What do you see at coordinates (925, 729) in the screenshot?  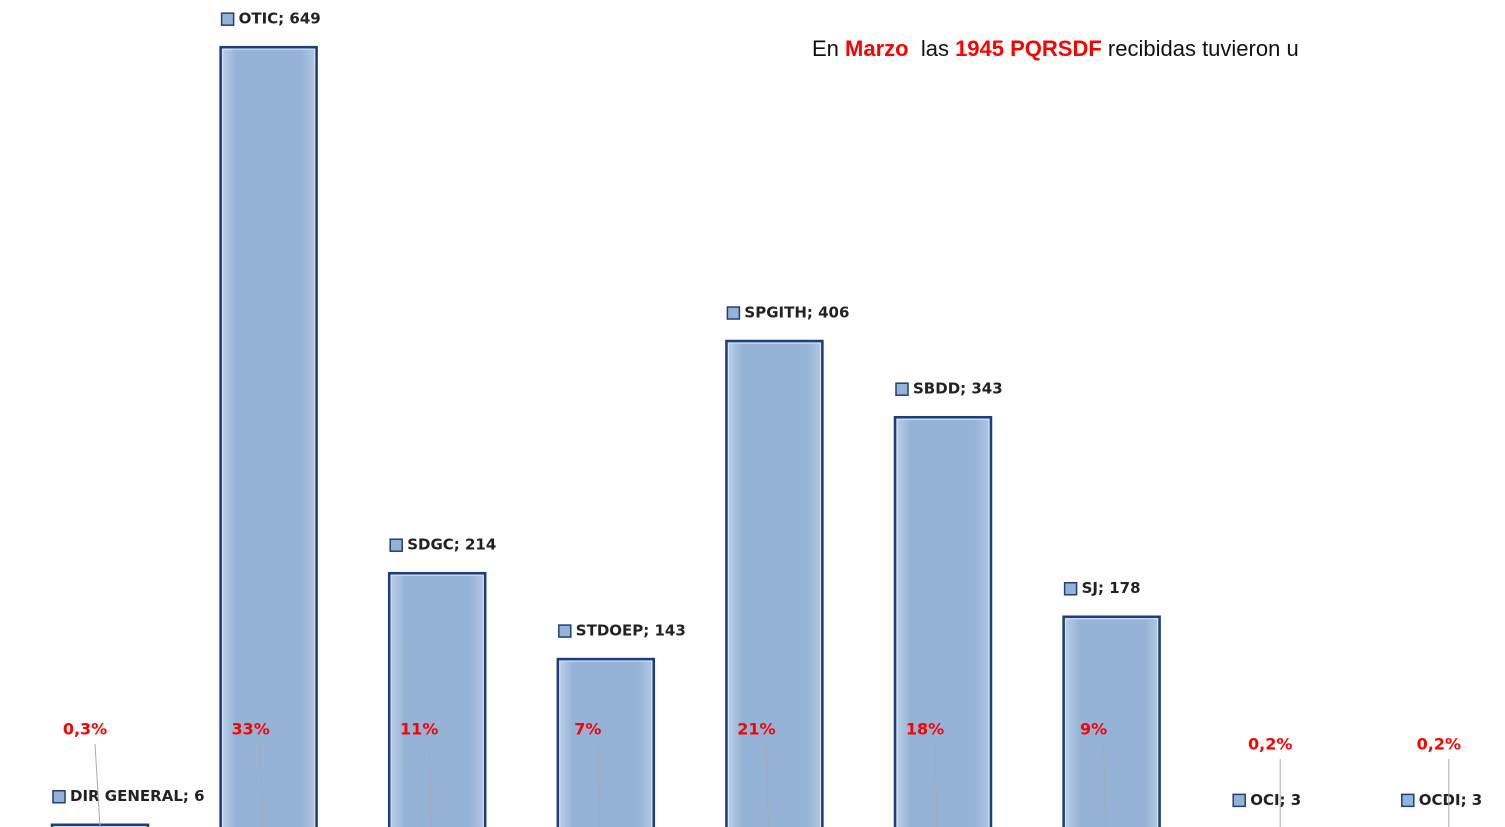 I see `percent-label: 18%` at bounding box center [925, 729].